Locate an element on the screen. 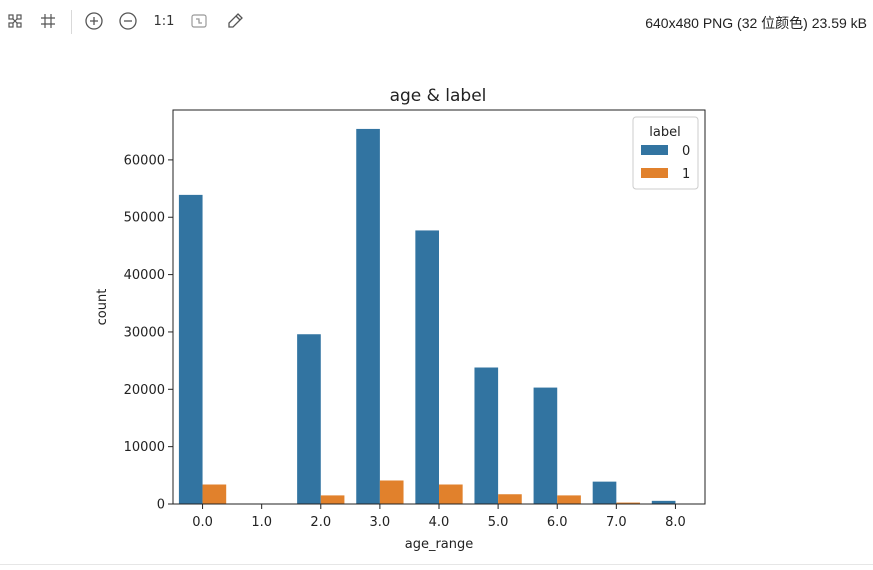 The height and width of the screenshot is (570, 873). bar-4.0-label-1 is located at coordinates (451, 494).